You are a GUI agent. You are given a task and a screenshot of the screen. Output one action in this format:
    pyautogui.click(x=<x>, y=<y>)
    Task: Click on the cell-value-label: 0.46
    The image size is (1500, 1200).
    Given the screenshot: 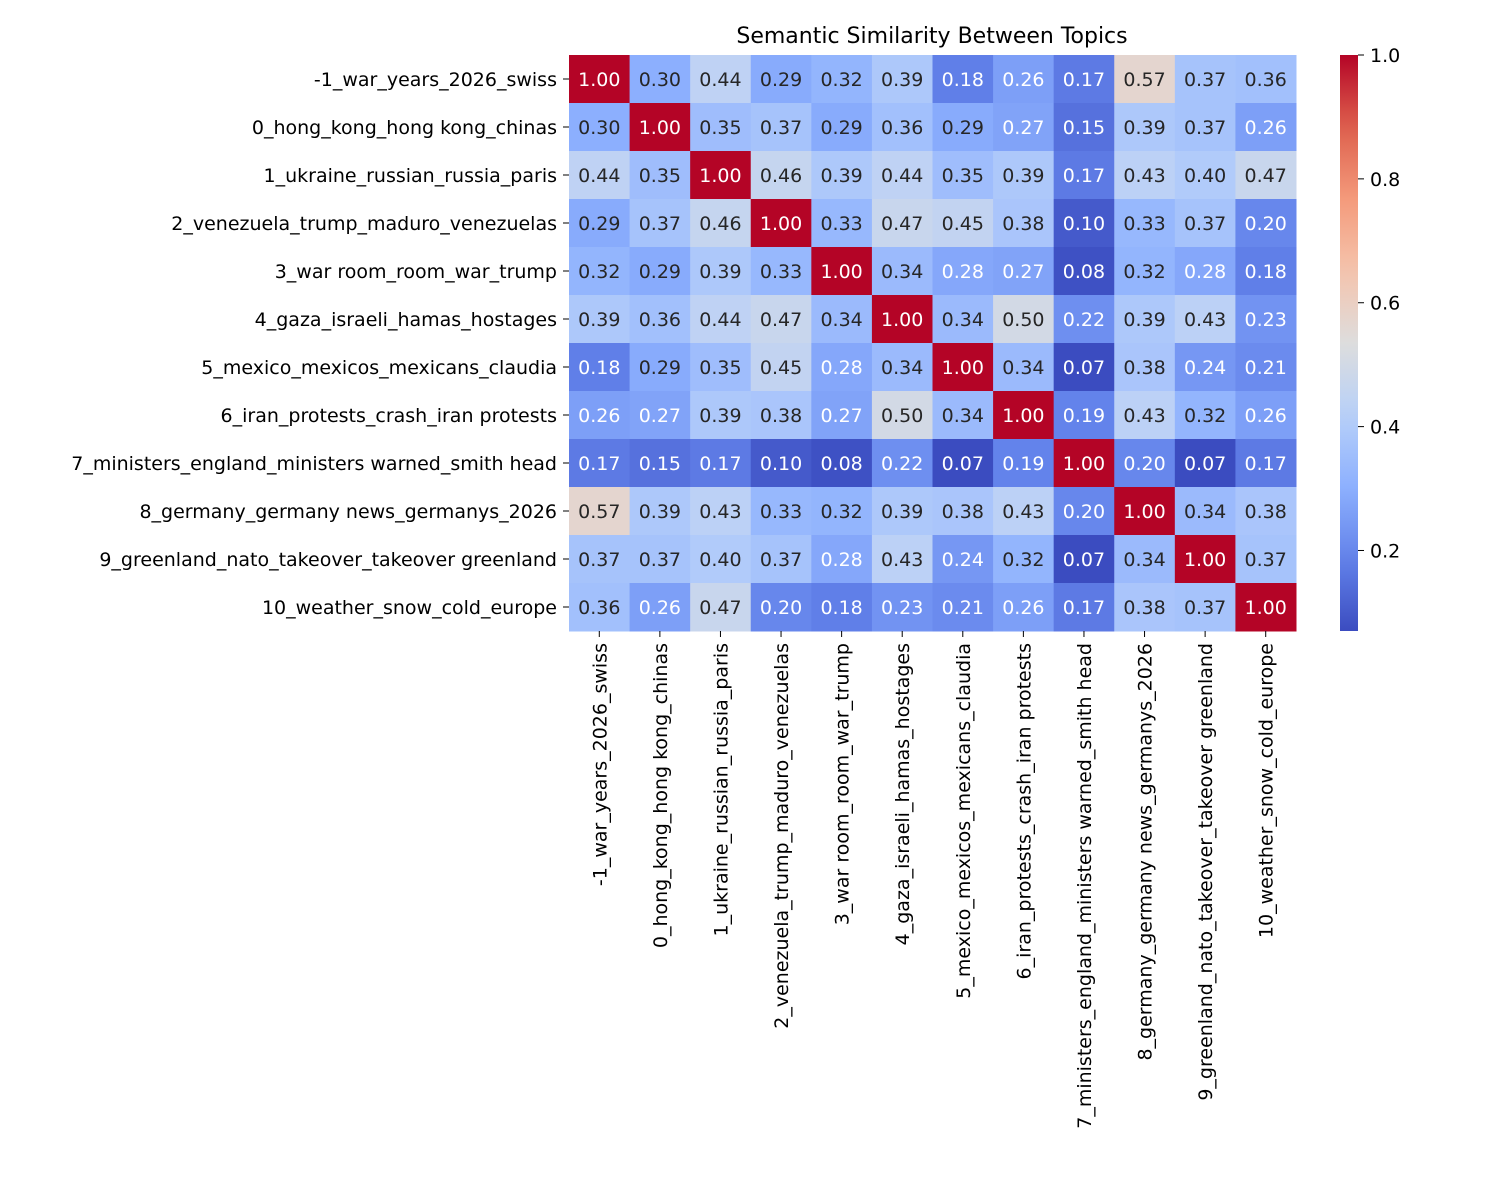 What is the action you would take?
    pyautogui.click(x=720, y=224)
    